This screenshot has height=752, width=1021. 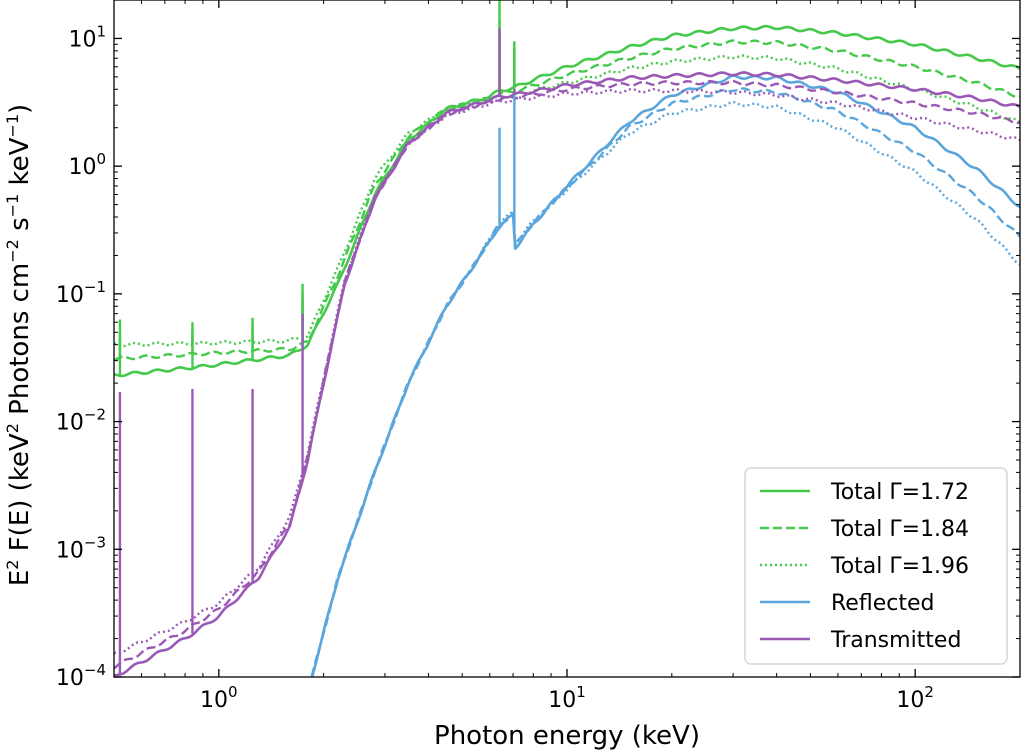 I want to click on y-axis-title: E2 F(E) (keV2 Photons cm−2 s−1 keV−1), so click(x=19, y=345).